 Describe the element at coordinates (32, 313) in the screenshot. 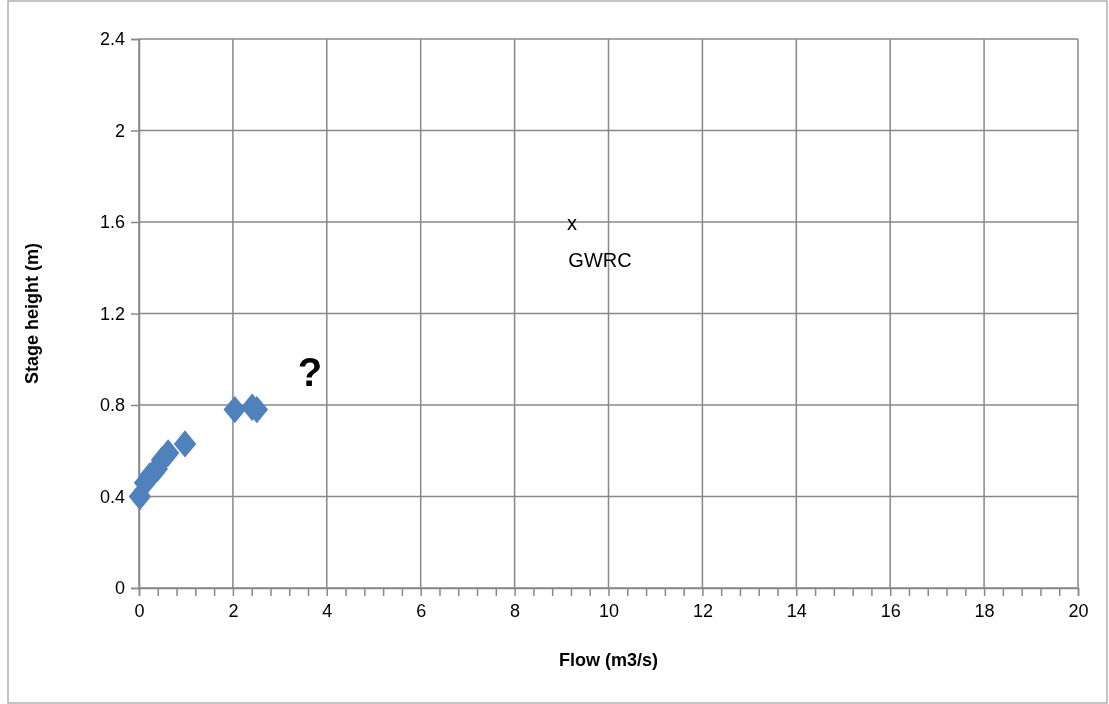

I see `y-axis-title: Stage height (m)` at that location.